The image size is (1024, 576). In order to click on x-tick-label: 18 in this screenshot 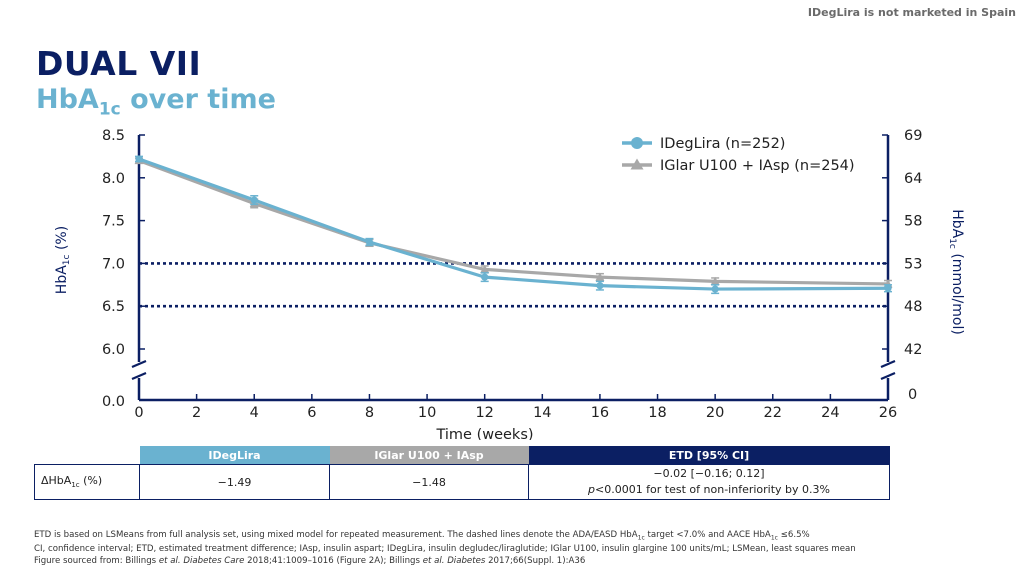, I will do `click(657, 413)`.